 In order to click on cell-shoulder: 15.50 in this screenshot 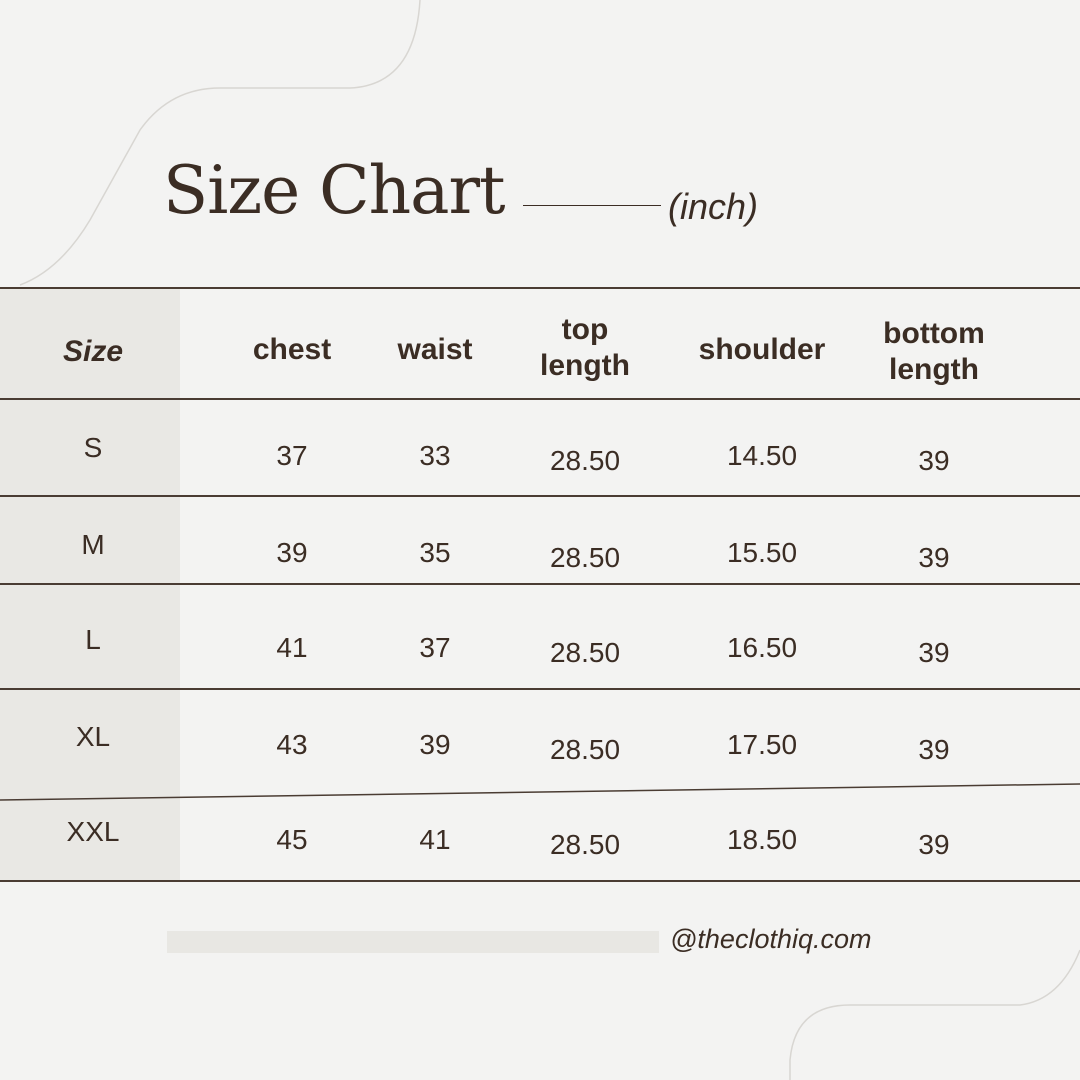, I will do `click(762, 553)`.